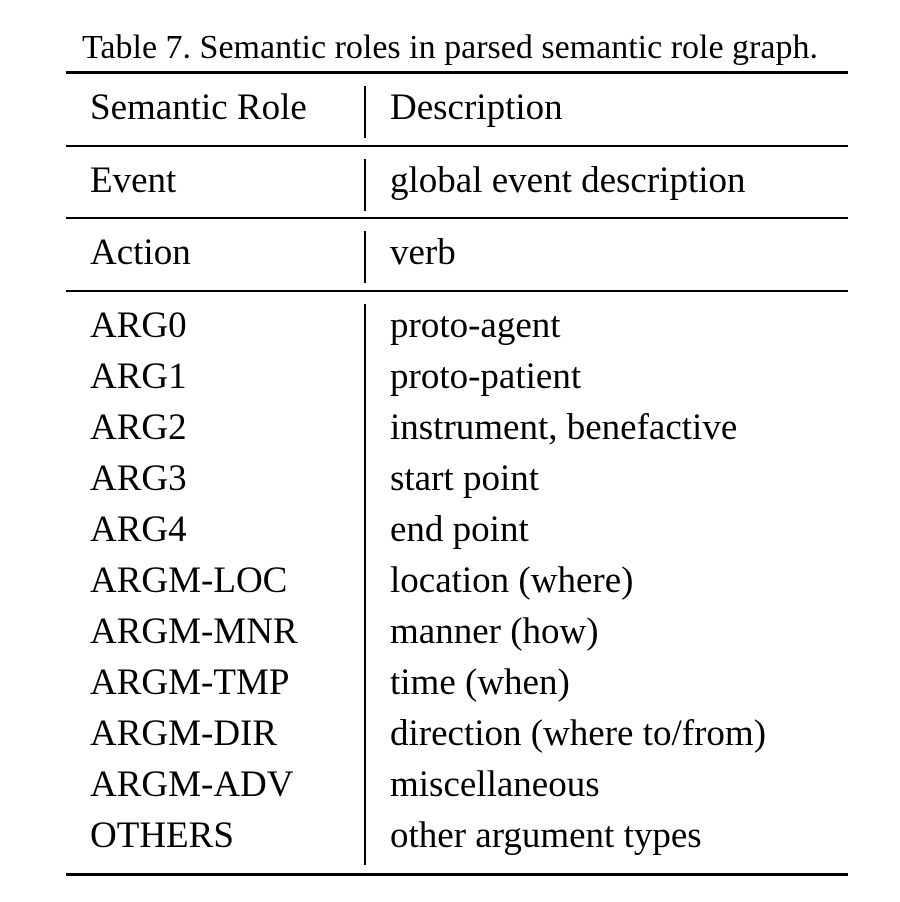  I want to click on row-arg4-role: ARG4, so click(138, 529).